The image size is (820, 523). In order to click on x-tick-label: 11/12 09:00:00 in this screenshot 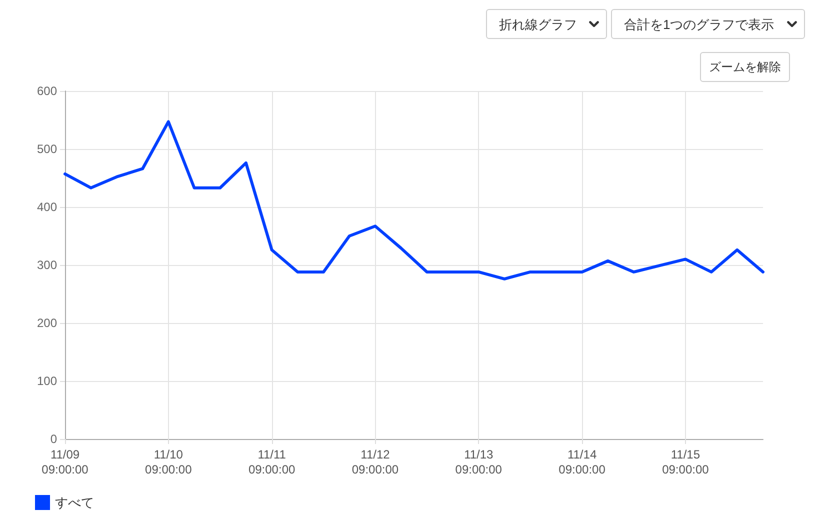, I will do `click(375, 462)`.